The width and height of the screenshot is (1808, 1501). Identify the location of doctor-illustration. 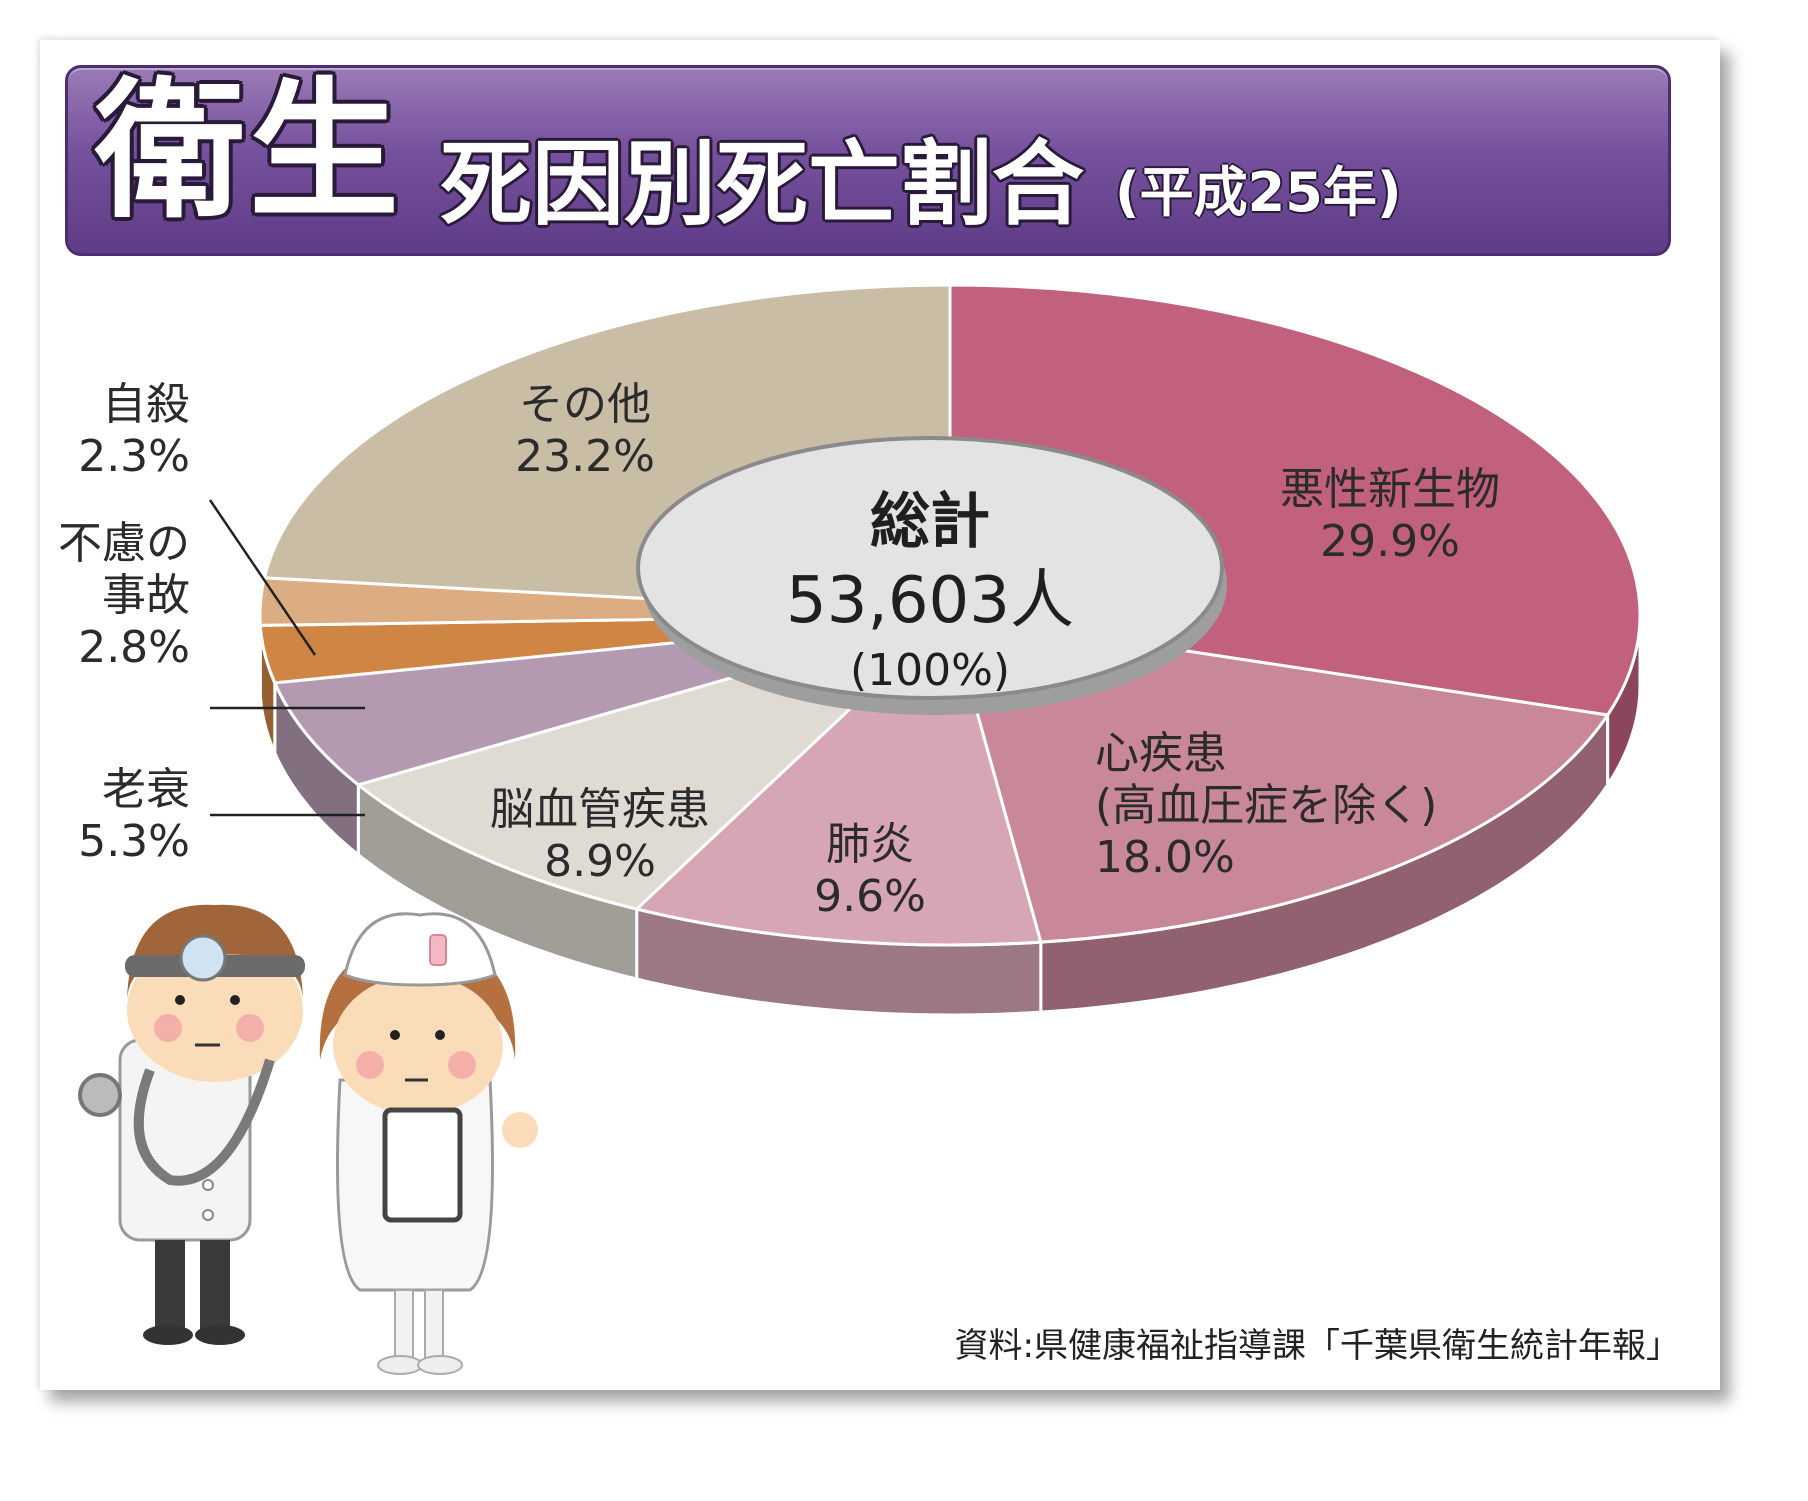
(191, 1124).